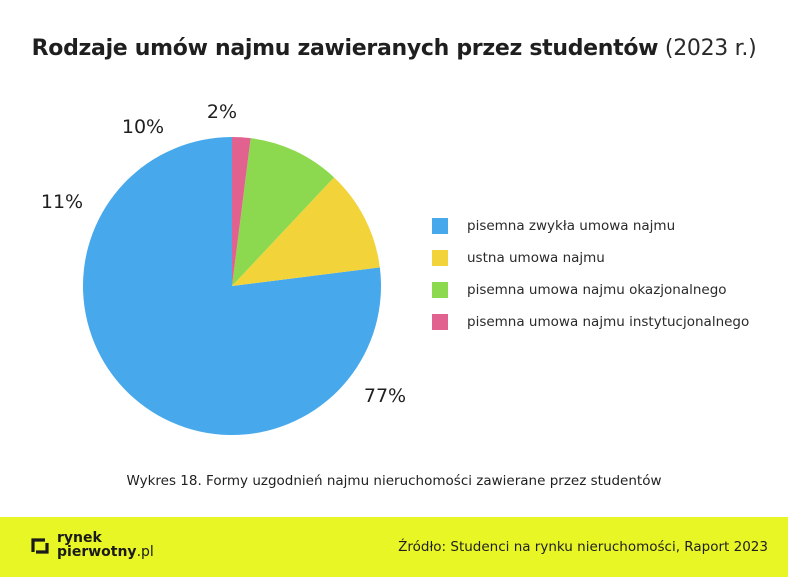  Describe the element at coordinates (40, 545) in the screenshot. I see `logo-mark-icon` at that location.